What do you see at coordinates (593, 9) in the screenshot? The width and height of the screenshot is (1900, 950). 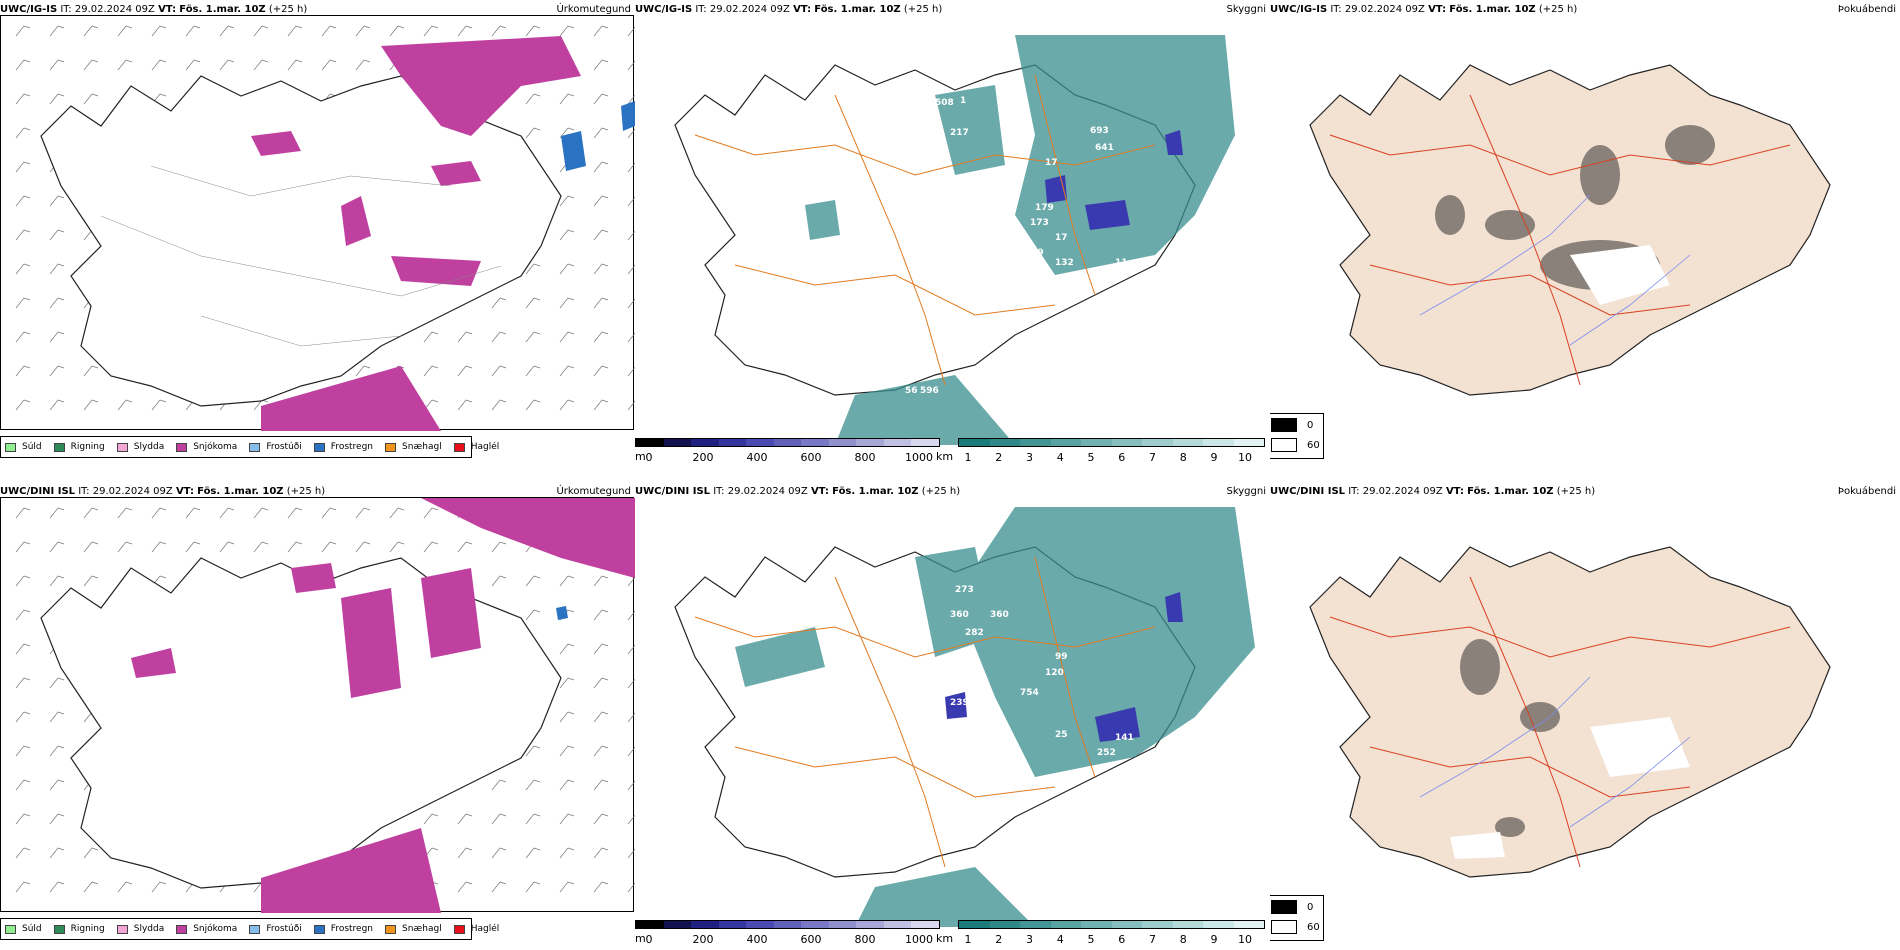 I see `panel-title: Úrkomutegund` at bounding box center [593, 9].